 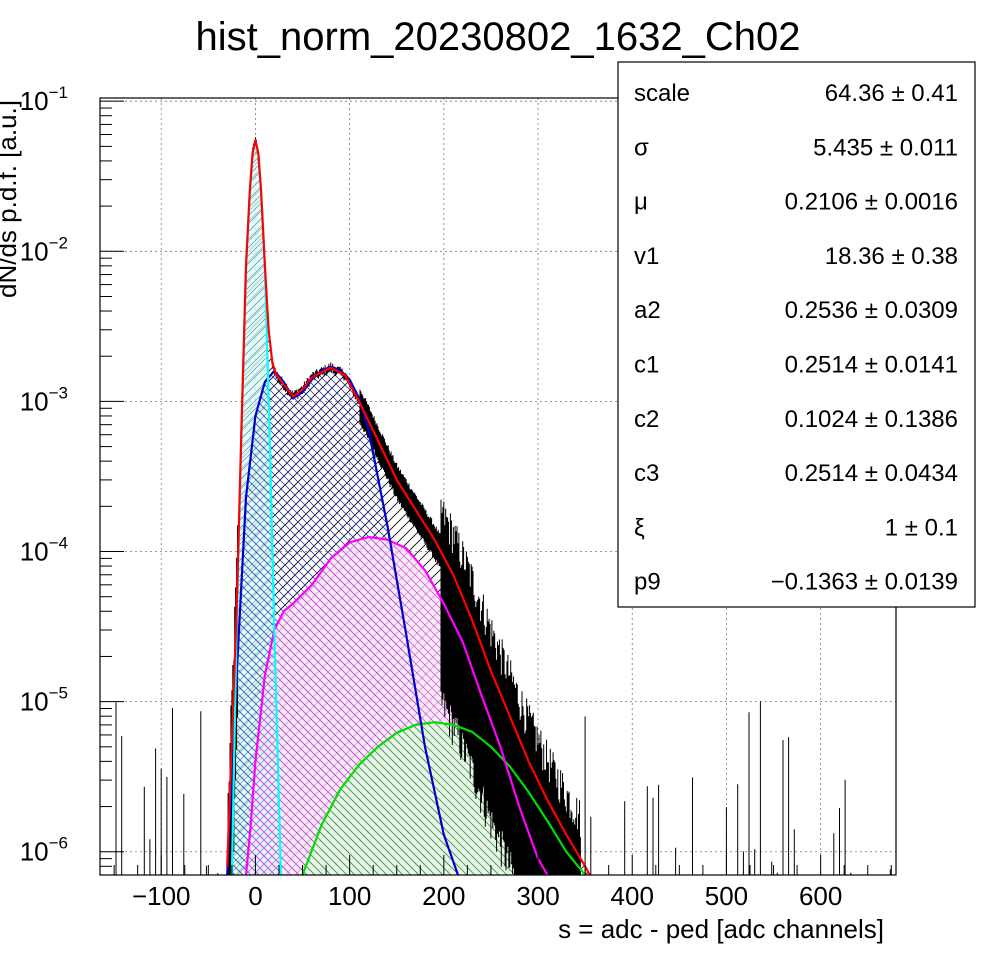 What do you see at coordinates (44, 399) in the screenshot?
I see `y-tick-label-2: 10⁻³` at bounding box center [44, 399].